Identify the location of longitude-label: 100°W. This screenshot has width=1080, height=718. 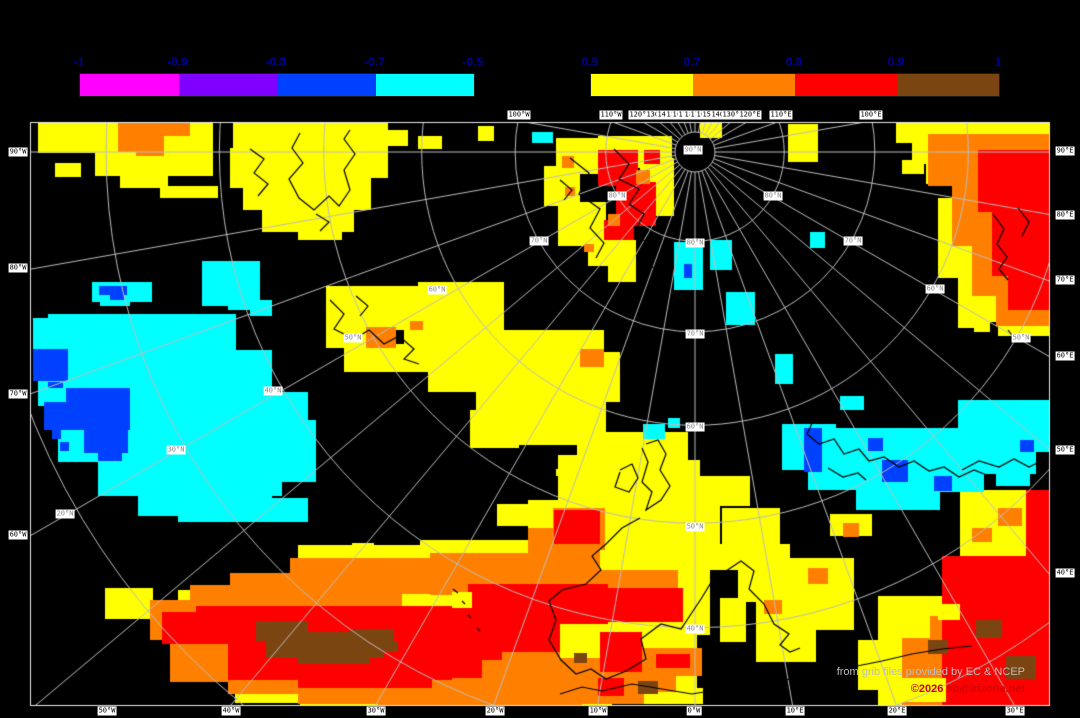
(519, 115).